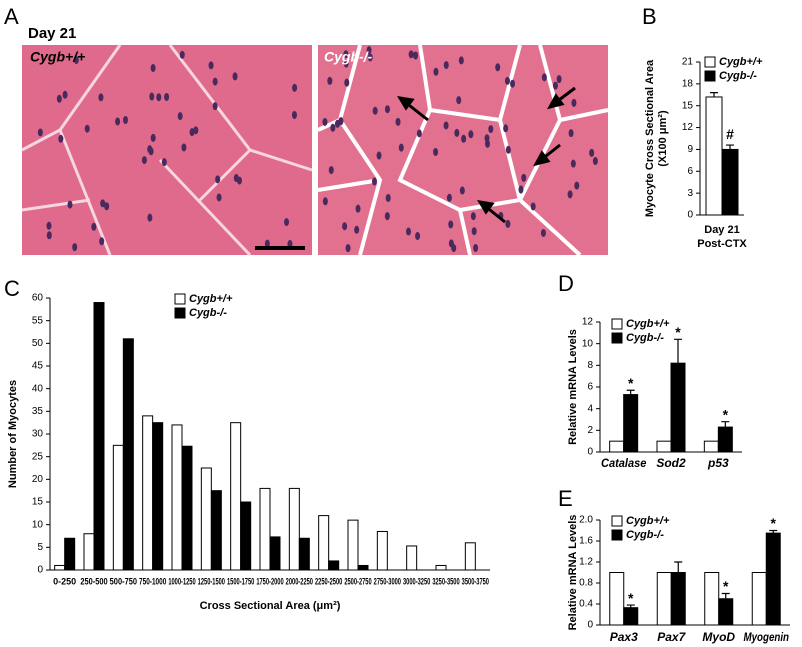 The width and height of the screenshot is (802, 647). Describe the element at coordinates (11, 16) in the screenshot. I see `panel-label: A` at that location.